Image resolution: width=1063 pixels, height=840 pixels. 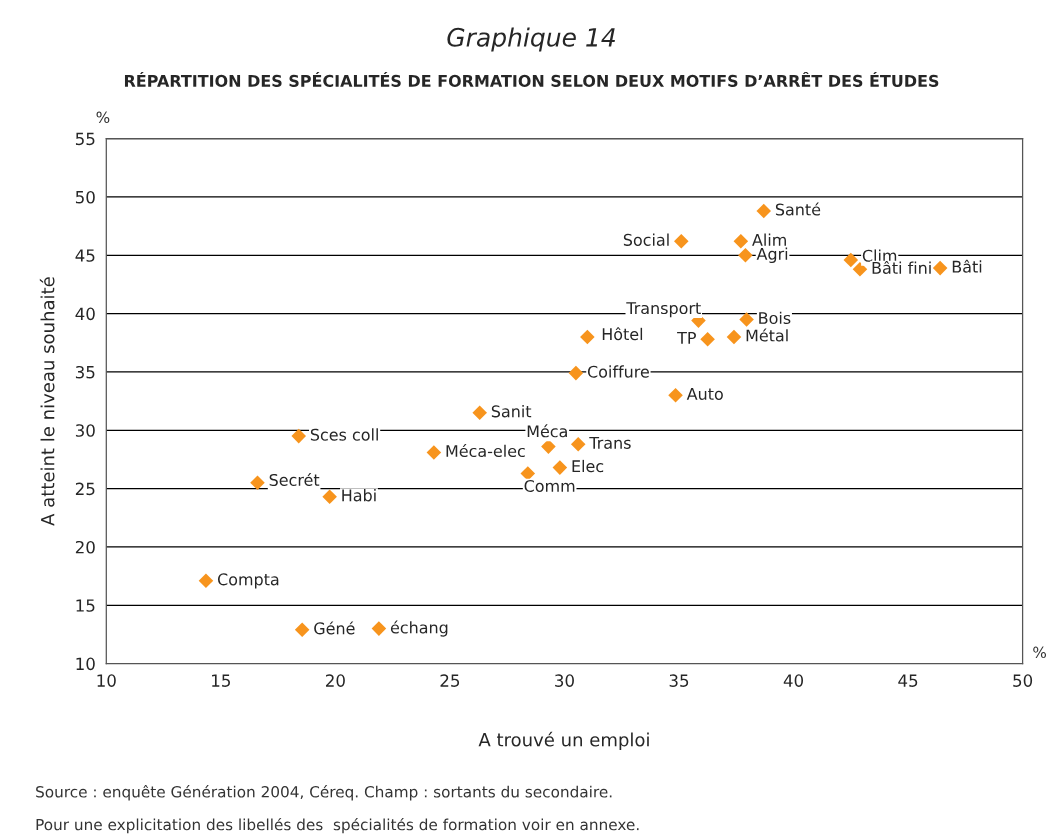 I want to click on annotation: Métal, so click(x=767, y=335).